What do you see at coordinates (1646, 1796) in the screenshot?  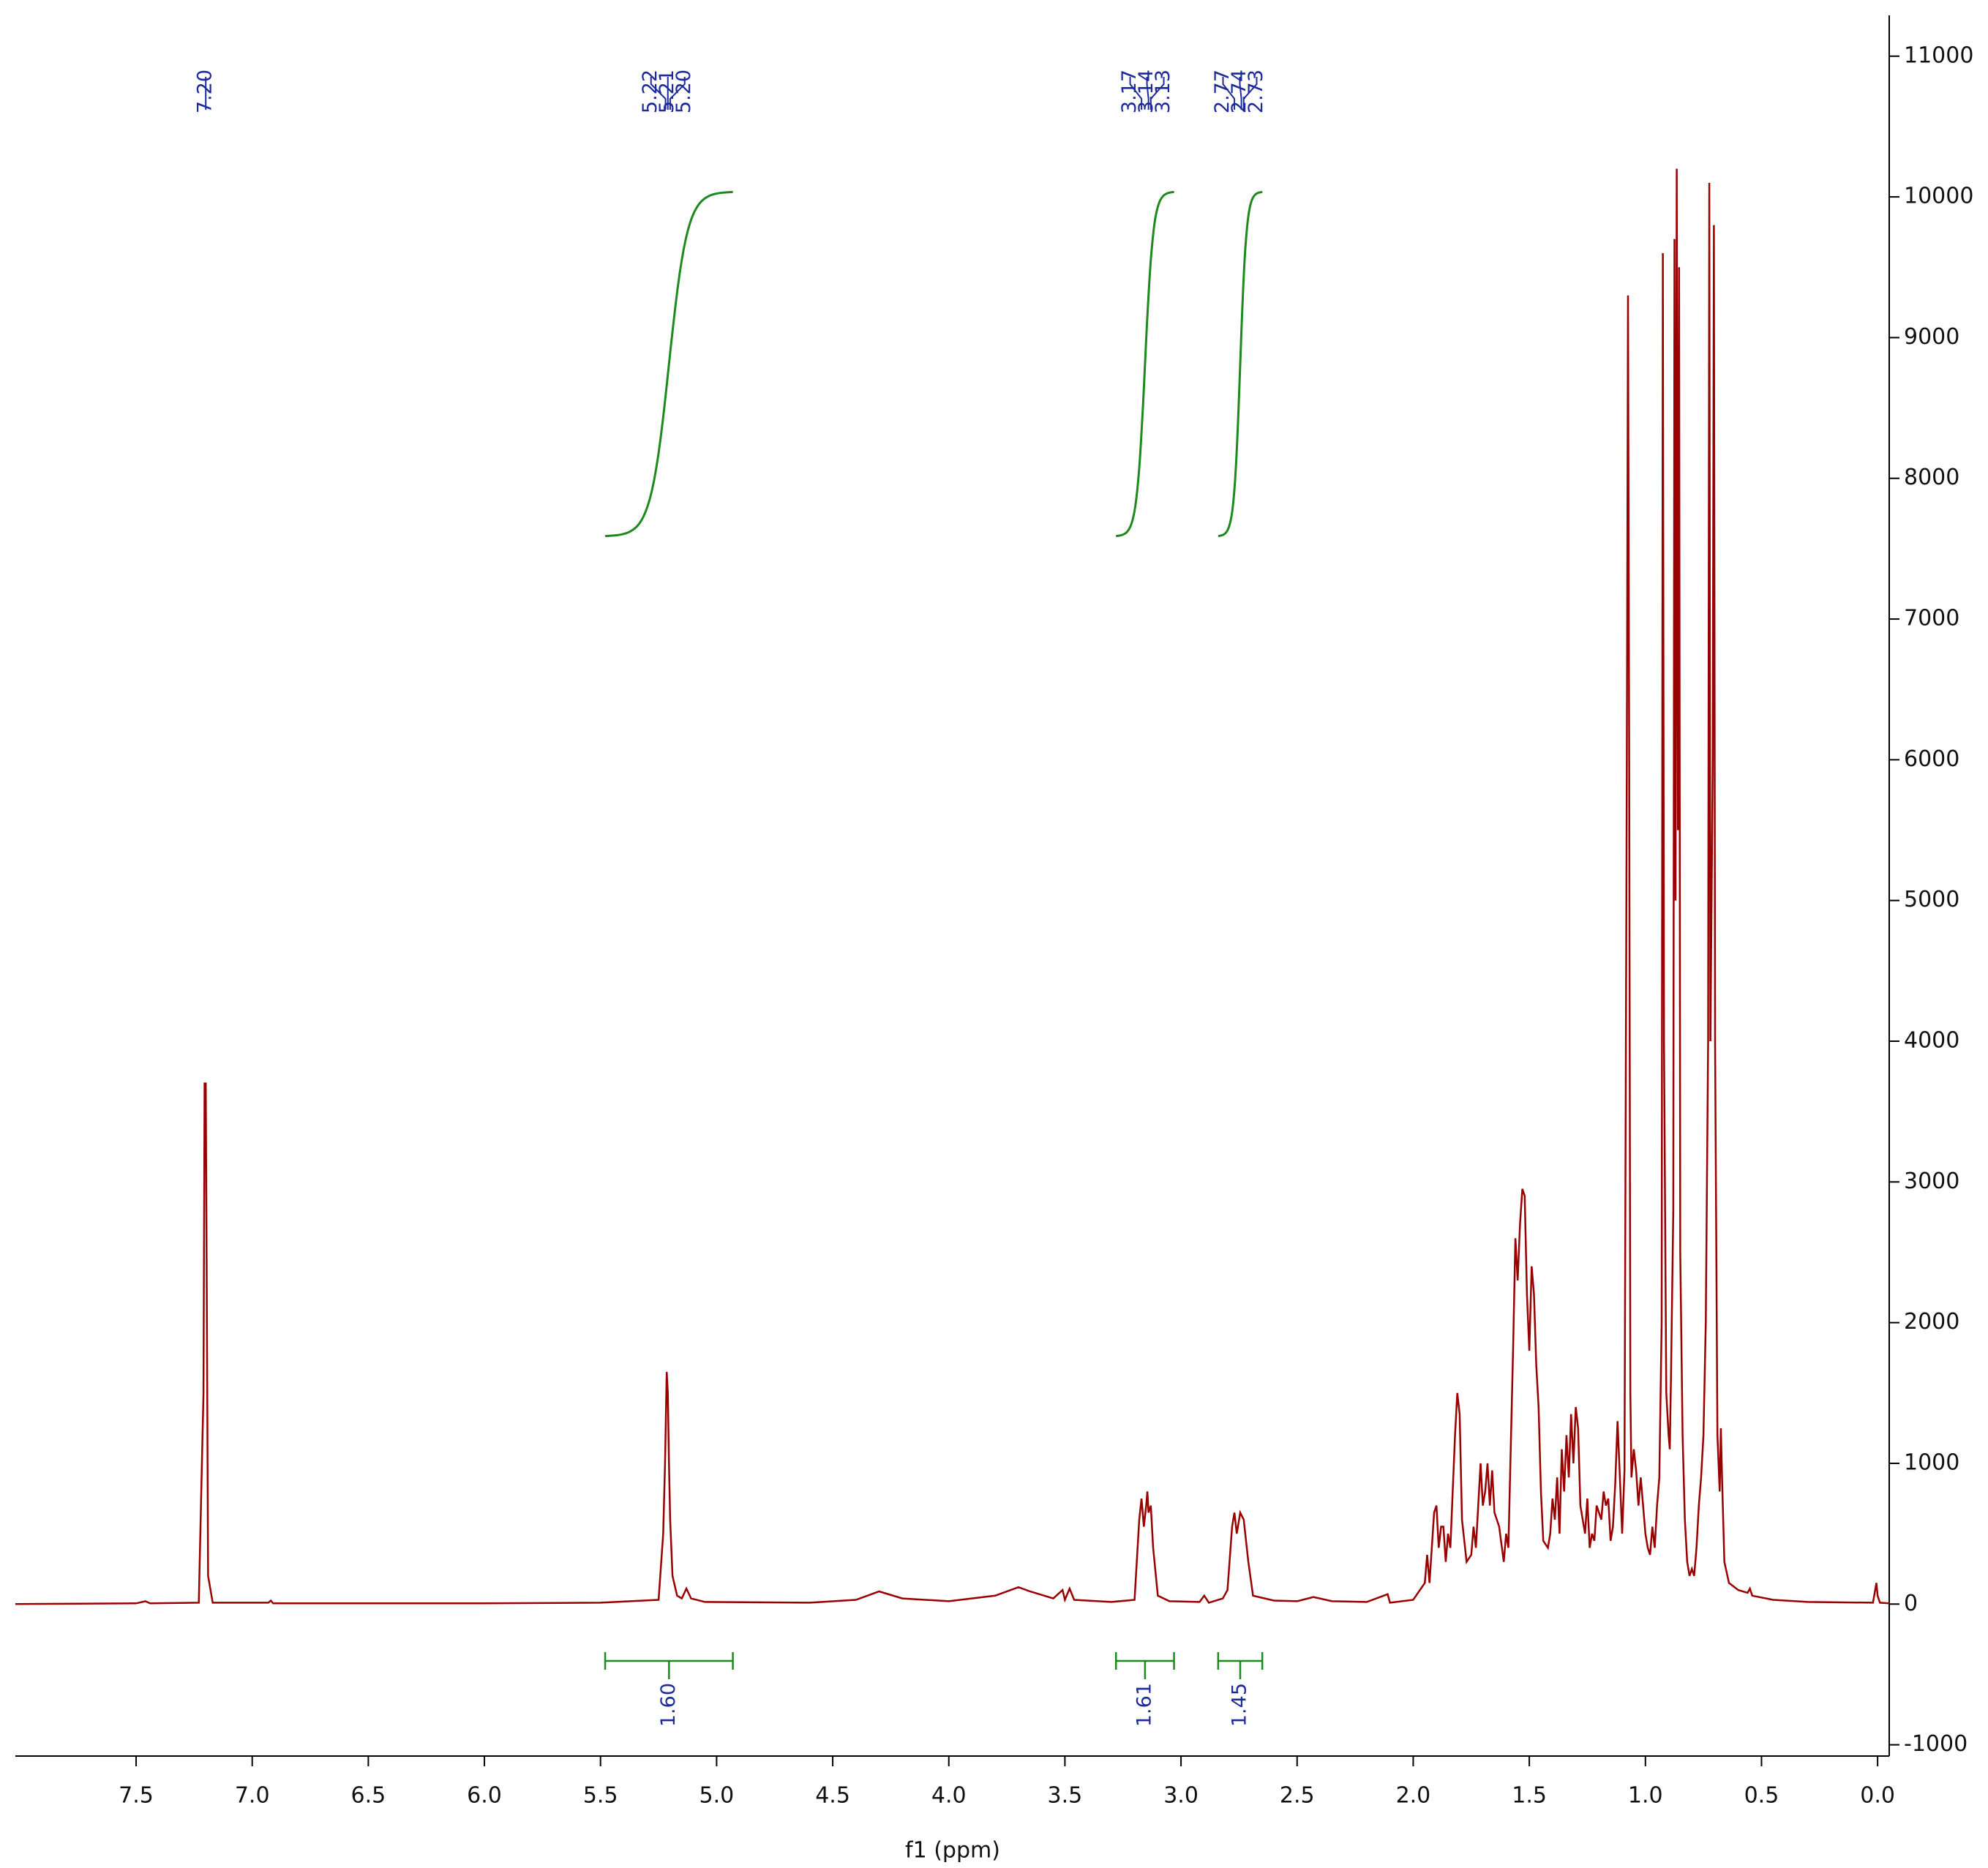 I see `x-tick-label: 1.0` at bounding box center [1646, 1796].